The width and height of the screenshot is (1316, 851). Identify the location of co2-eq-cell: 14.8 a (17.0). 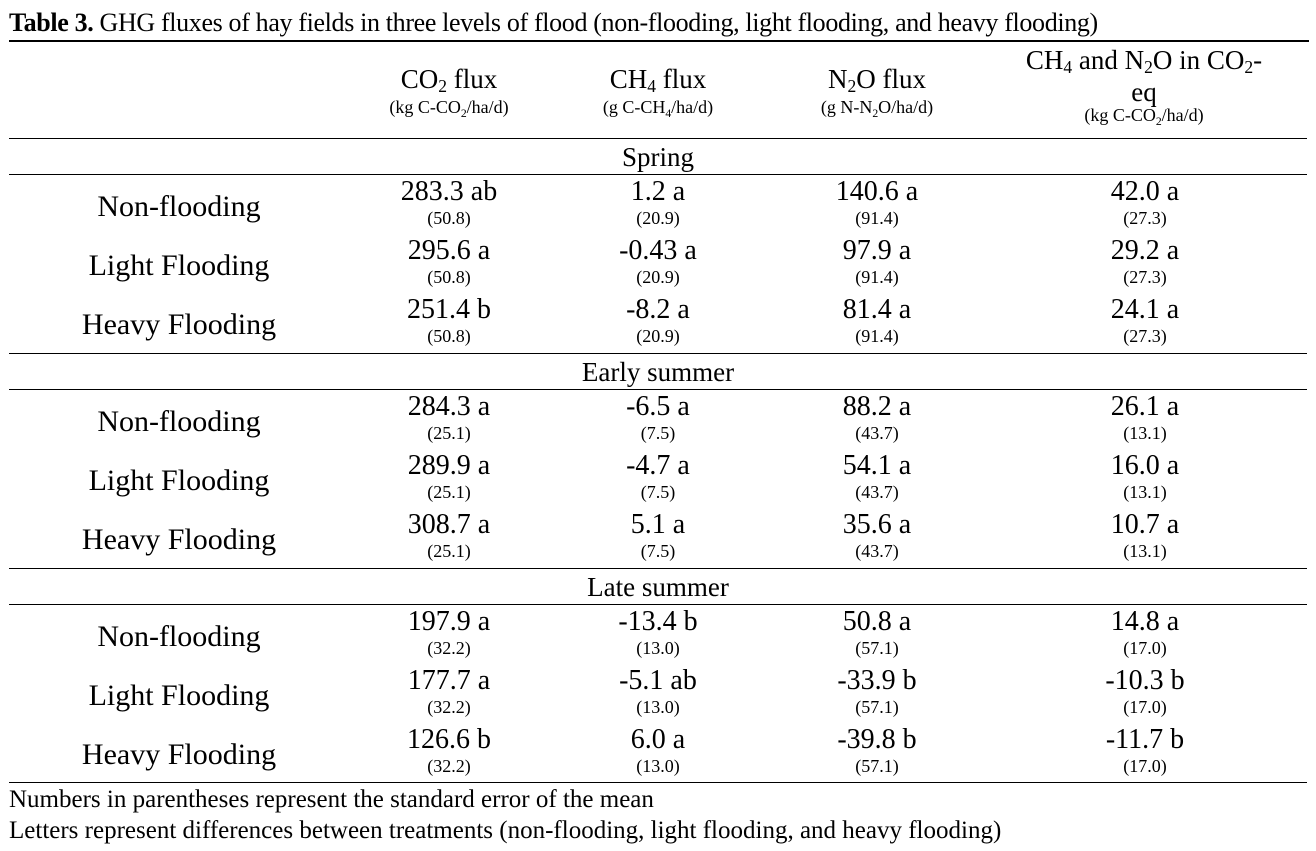
(1145, 632).